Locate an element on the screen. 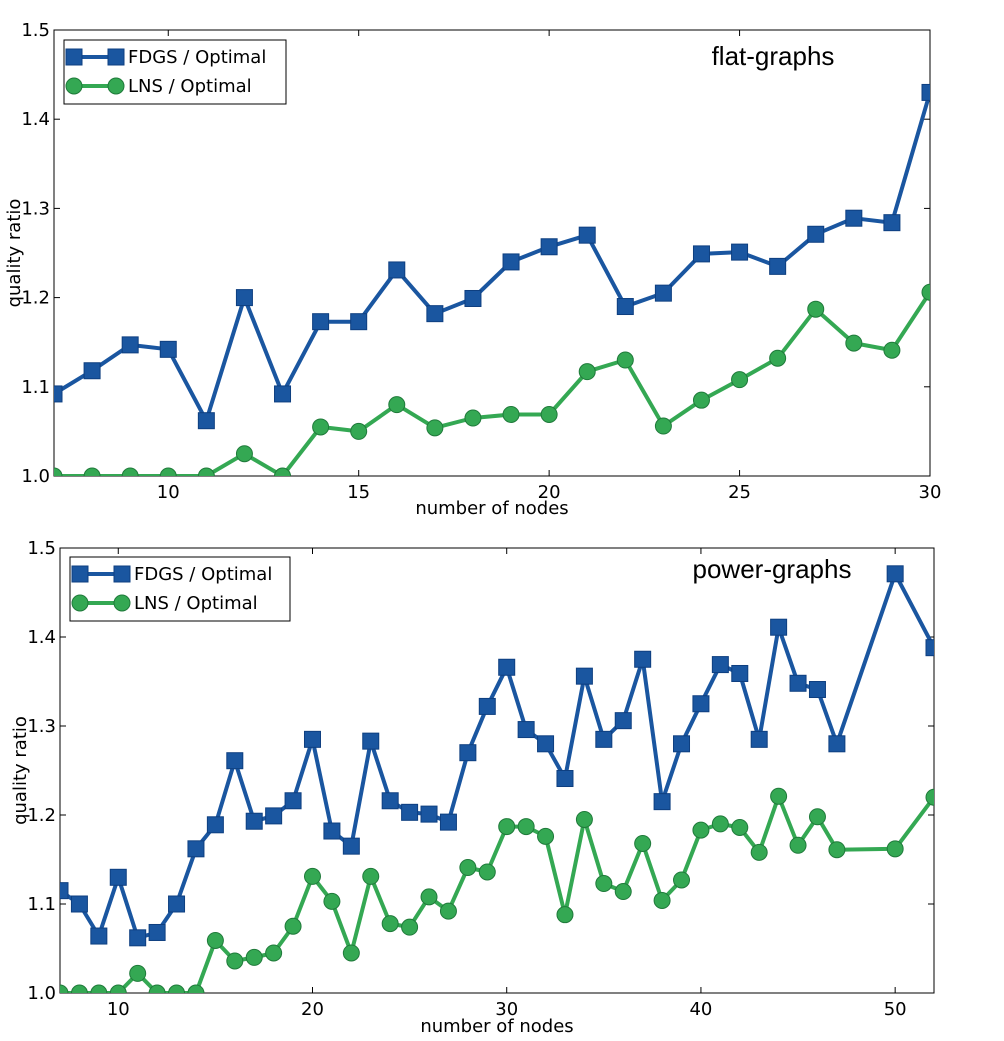 This screenshot has width=1004, height=1041. y-tick-label: 1.2 is located at coordinates (41, 815).